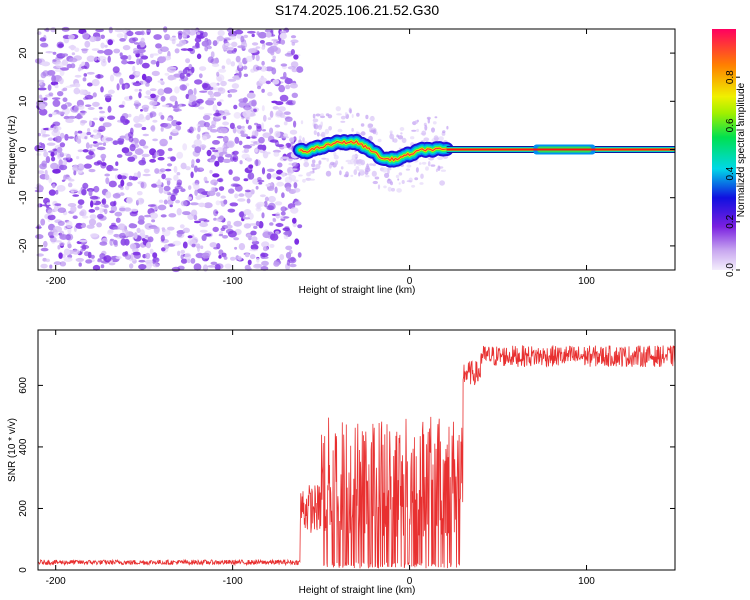 This screenshot has width=750, height=600. What do you see at coordinates (730, 77) in the screenshot?
I see `colorbar-tick-label: 0.8` at bounding box center [730, 77].